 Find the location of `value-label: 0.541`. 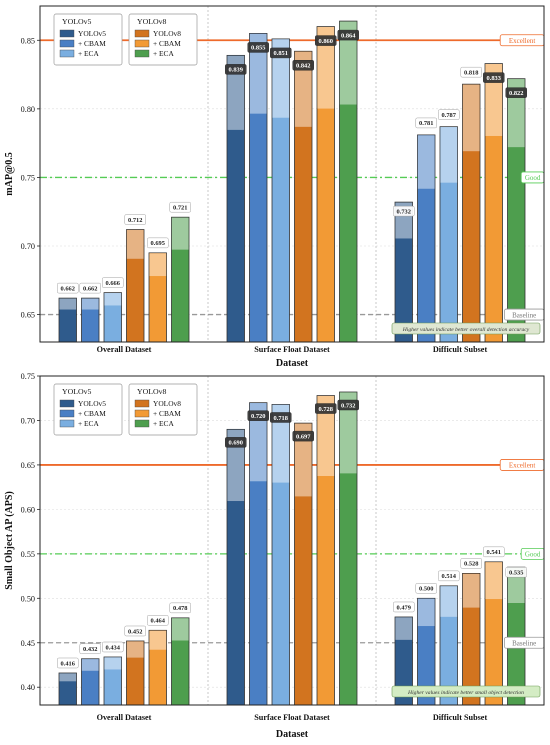

value-label: 0.541 is located at coordinates (494, 552).